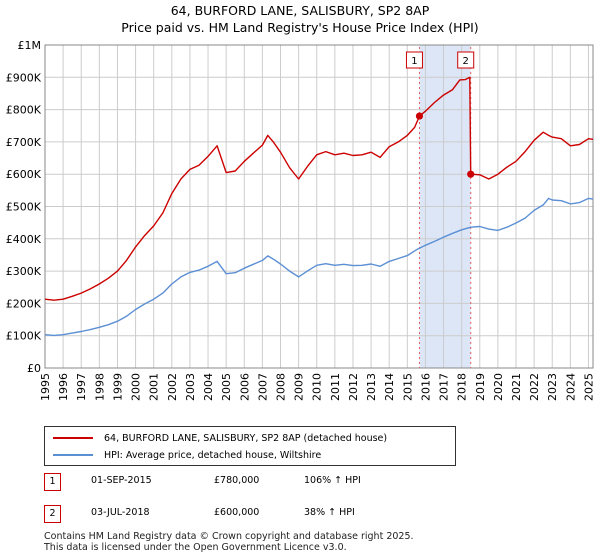 This screenshot has width=600, height=560. What do you see at coordinates (335, 387) in the screenshot?
I see `x-tick-label: 2011` at bounding box center [335, 387].